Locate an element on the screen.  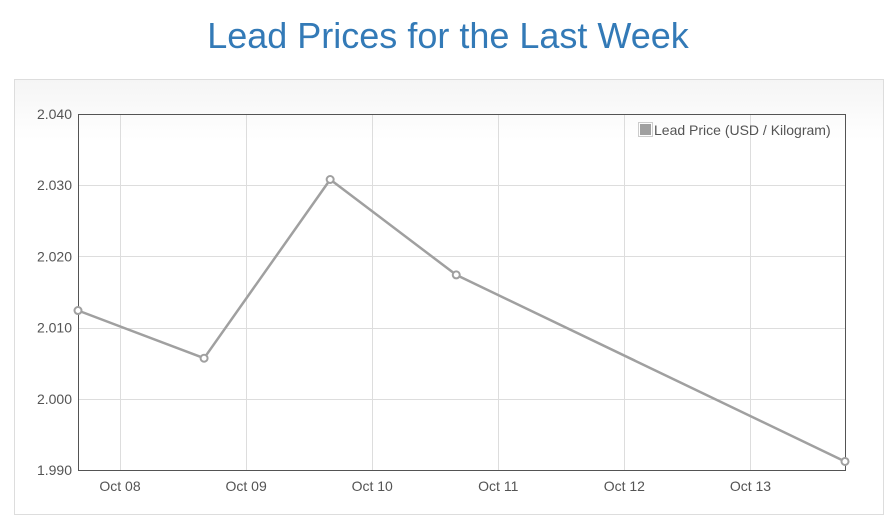
legend-swatch-border is located at coordinates (645, 129).